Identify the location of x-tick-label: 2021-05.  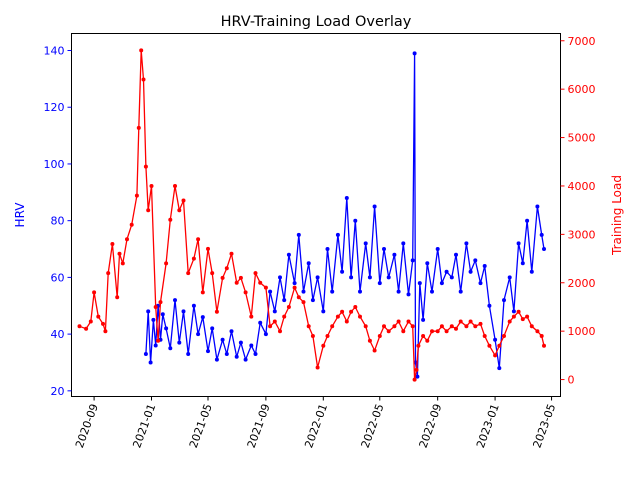
(201, 426).